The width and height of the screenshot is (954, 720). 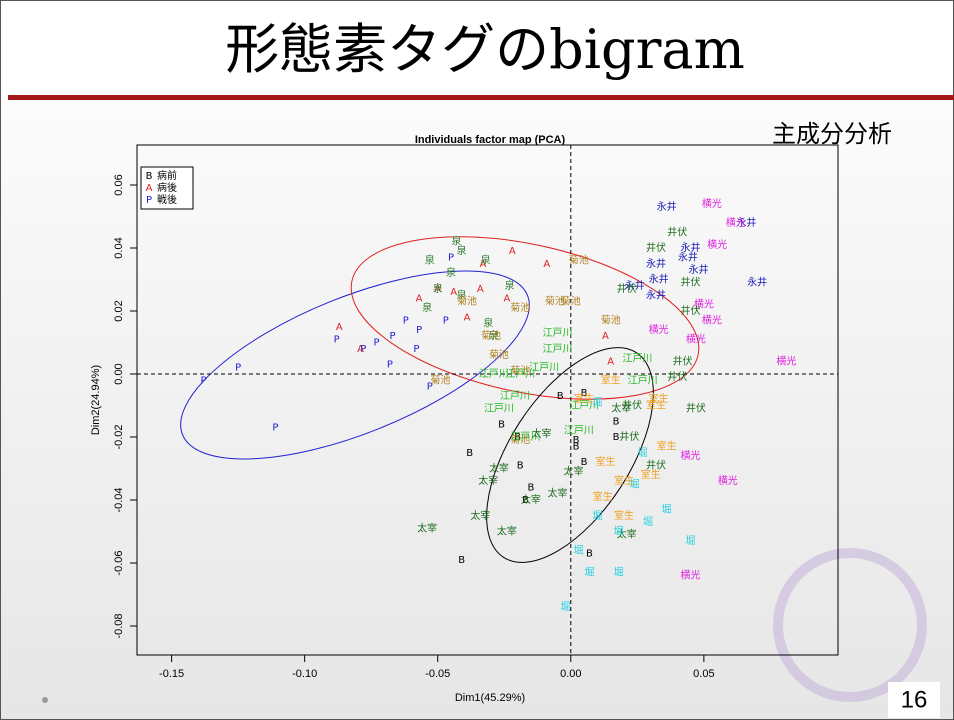 What do you see at coordinates (149, 176) in the screenshot?
I see `legend-marker: B` at bounding box center [149, 176].